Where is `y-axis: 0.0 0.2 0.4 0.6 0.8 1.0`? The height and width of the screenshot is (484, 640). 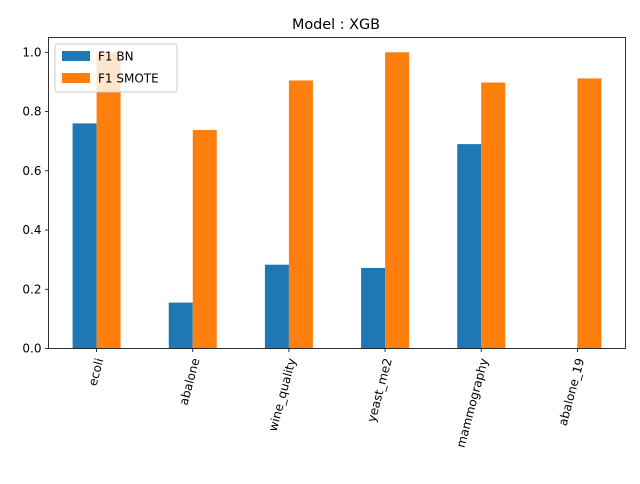
y-axis: 0.0 0.2 0.4 0.6 0.8 1.0 is located at coordinates (35, 200).